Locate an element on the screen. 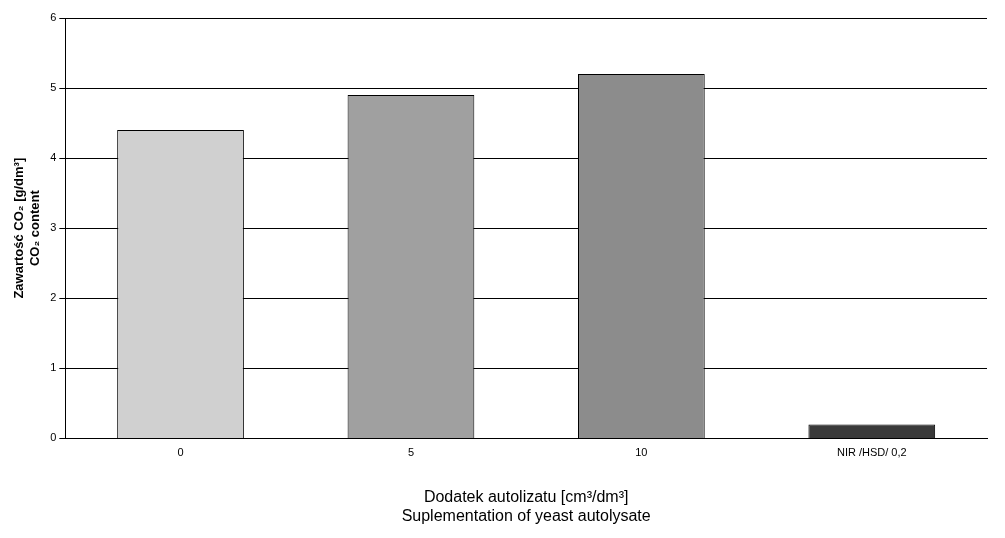 This screenshot has height=538, width=1005. y-tick-label: 4 is located at coordinates (53, 157).